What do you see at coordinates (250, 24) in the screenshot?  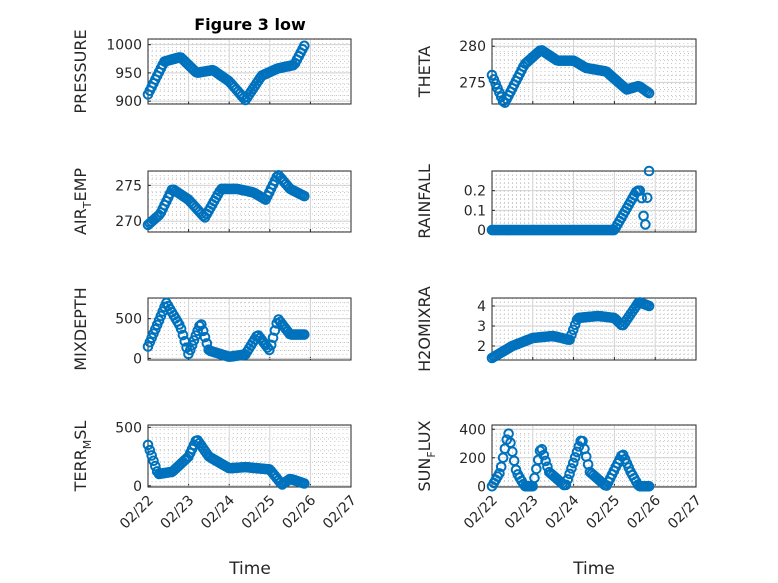 I see `figure-title: Figure 3 low` at bounding box center [250, 24].